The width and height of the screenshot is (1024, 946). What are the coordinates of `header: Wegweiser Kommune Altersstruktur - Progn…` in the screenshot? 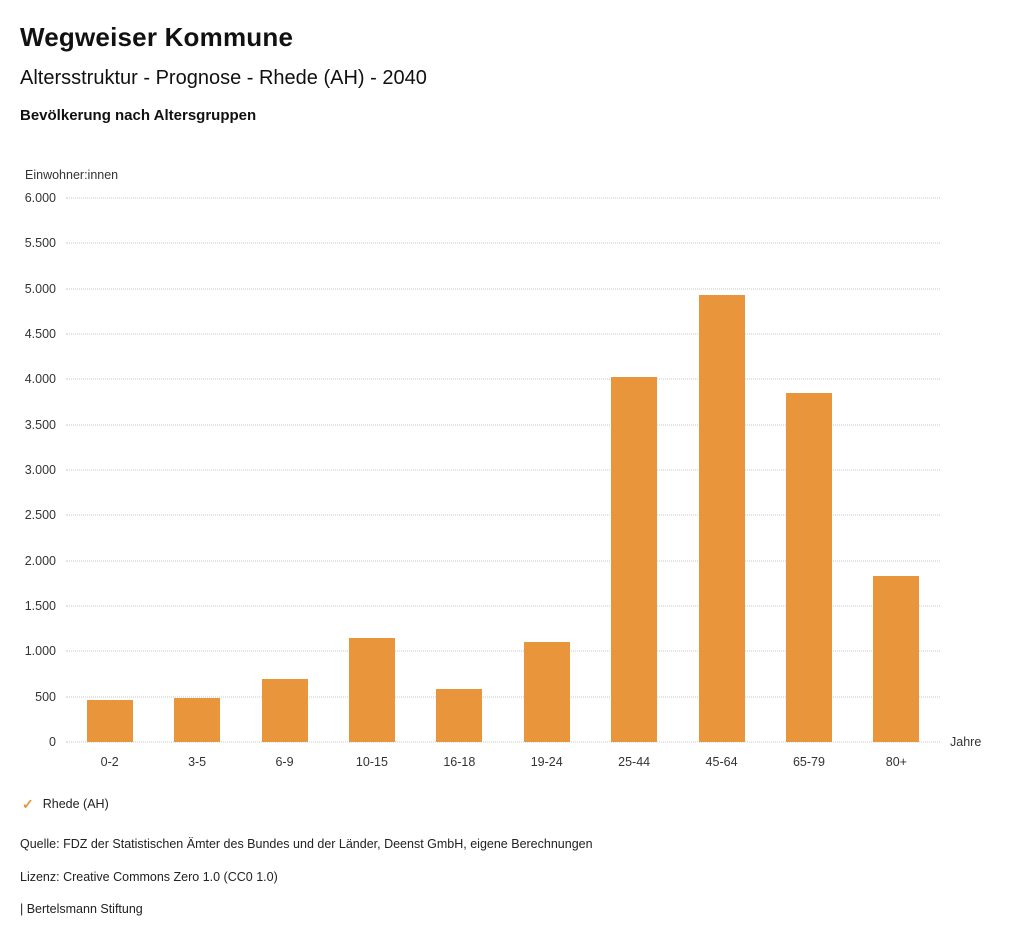 It's located at (512, 73).